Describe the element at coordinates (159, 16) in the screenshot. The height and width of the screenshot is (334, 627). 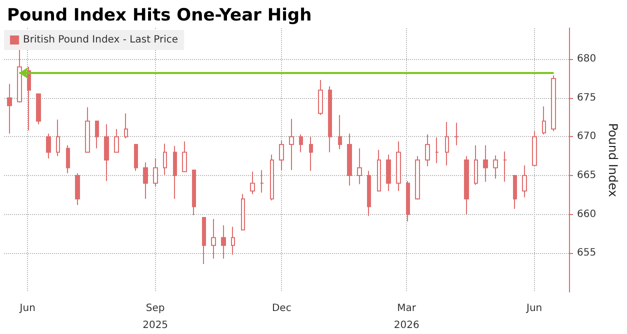
I see `chart-title: Pound Index Hits One-Year High` at that location.